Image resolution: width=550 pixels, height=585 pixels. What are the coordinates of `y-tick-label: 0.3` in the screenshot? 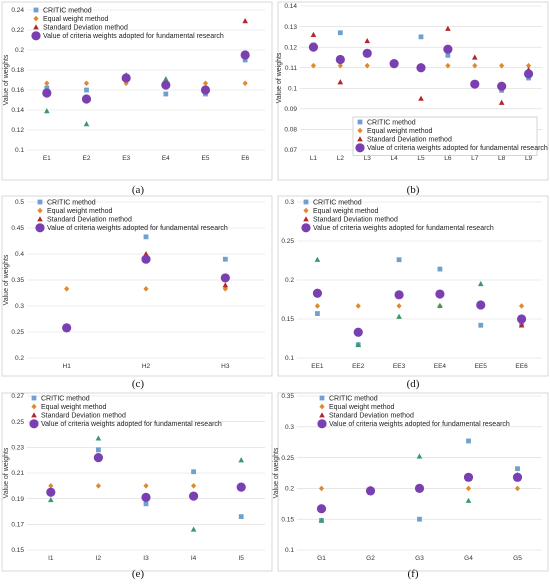 It's located at (289, 202).